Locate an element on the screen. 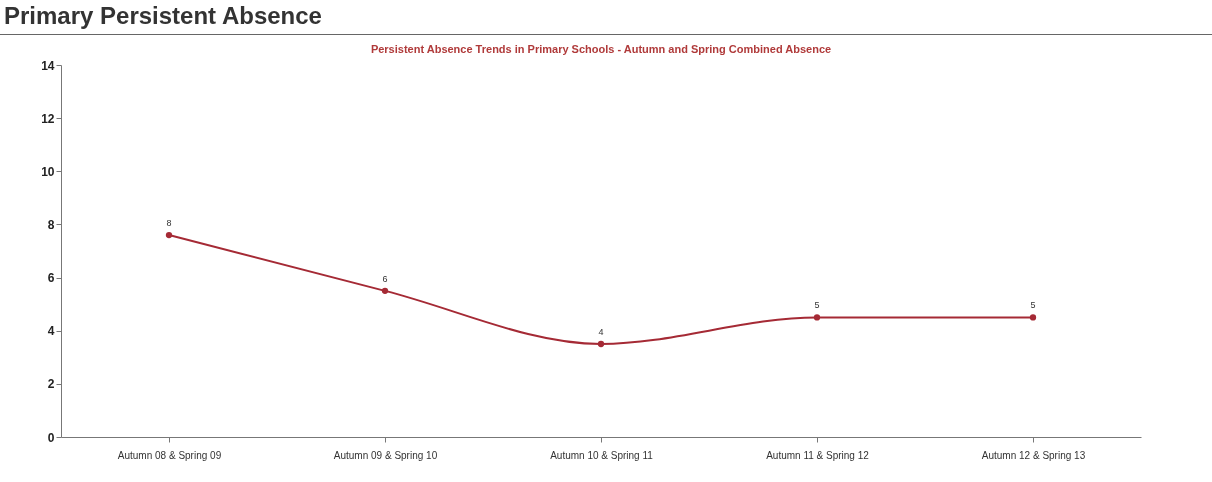 This screenshot has width=1212, height=482. y-tick-label: 0 is located at coordinates (51, 437).